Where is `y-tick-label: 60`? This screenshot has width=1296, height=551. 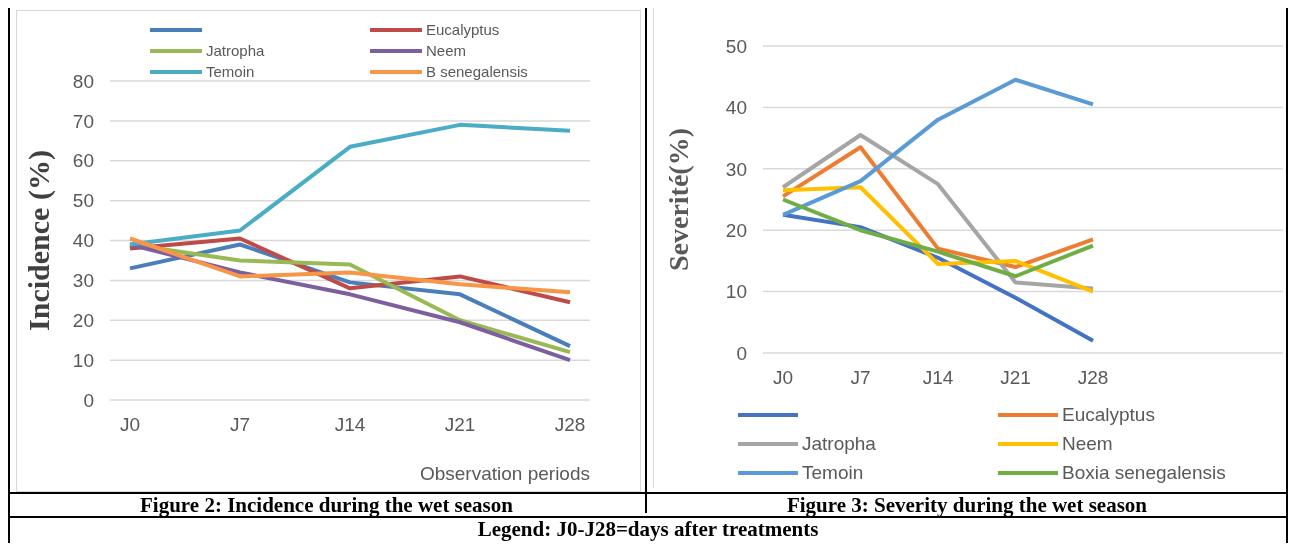
y-tick-label: 60 is located at coordinates (83, 161).